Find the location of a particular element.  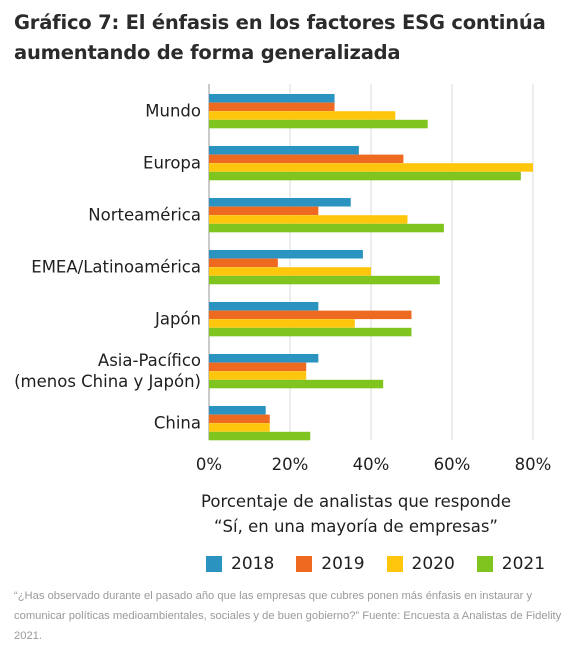

legend-item: 2021 is located at coordinates (511, 564).